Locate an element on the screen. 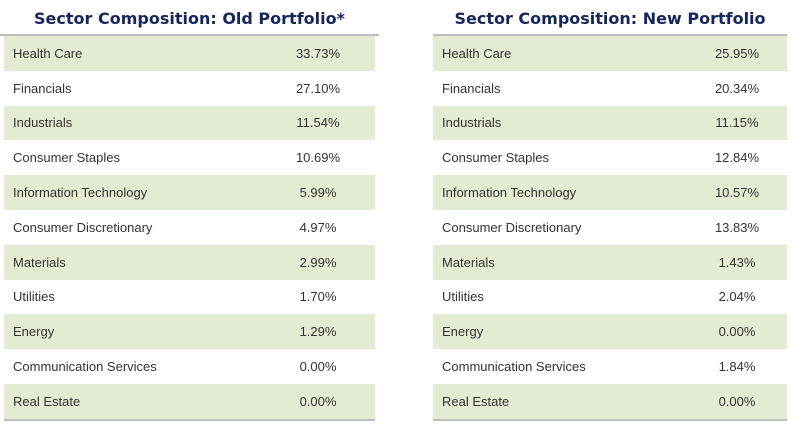 The image size is (791, 432). old-portfolio-table-row: Materials 2.99% is located at coordinates (189, 262).